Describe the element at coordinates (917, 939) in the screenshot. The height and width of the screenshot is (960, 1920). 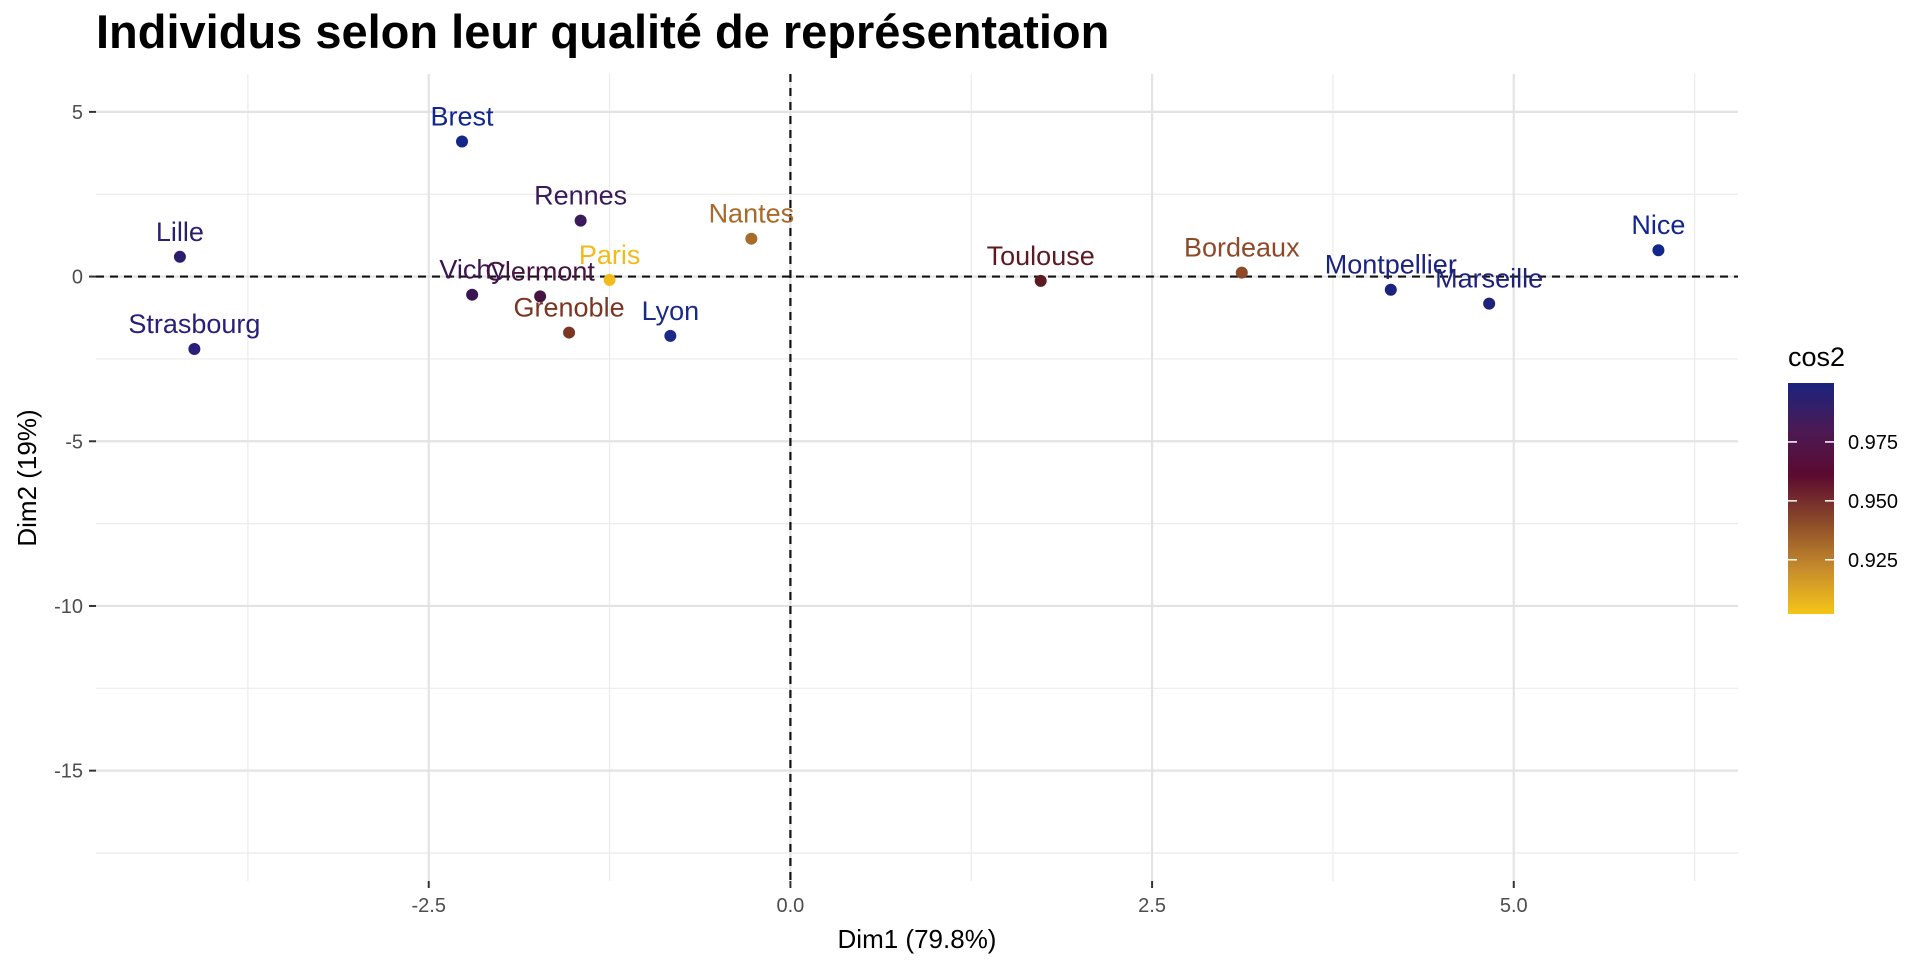
I see `x-axis-title: Dim1 (79.8%)` at that location.